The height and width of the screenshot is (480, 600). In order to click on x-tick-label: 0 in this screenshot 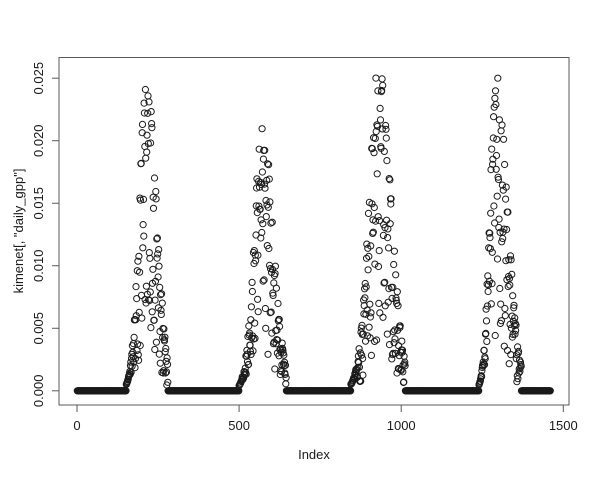, I will do `click(76, 425)`.